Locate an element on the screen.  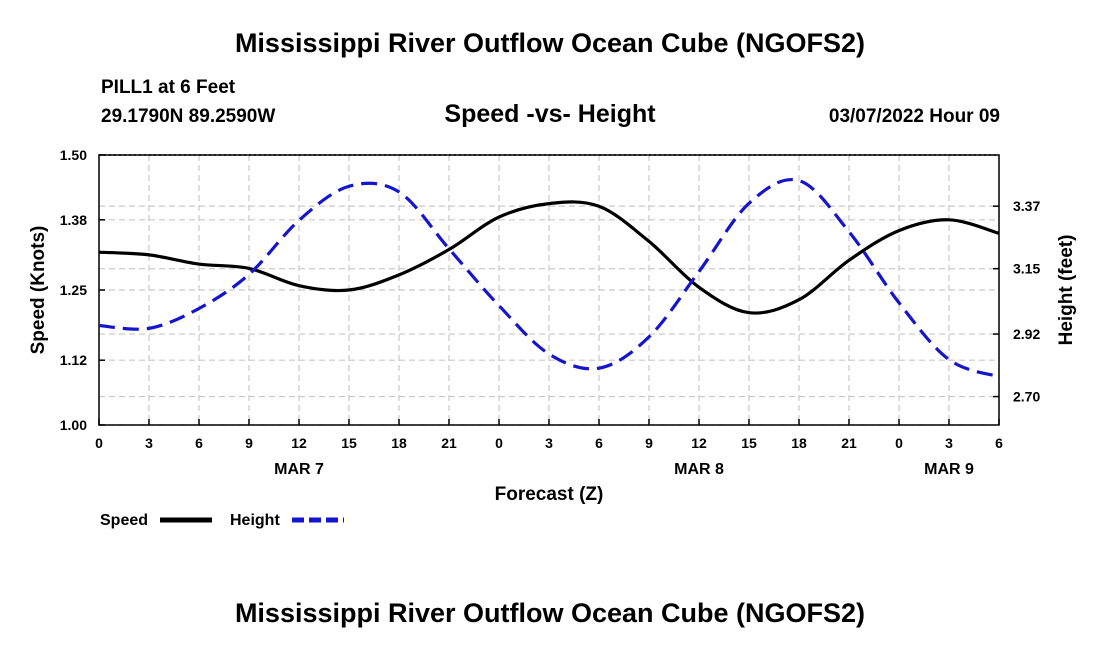
y-right-tick-label: 2.92 is located at coordinates (1026, 334).